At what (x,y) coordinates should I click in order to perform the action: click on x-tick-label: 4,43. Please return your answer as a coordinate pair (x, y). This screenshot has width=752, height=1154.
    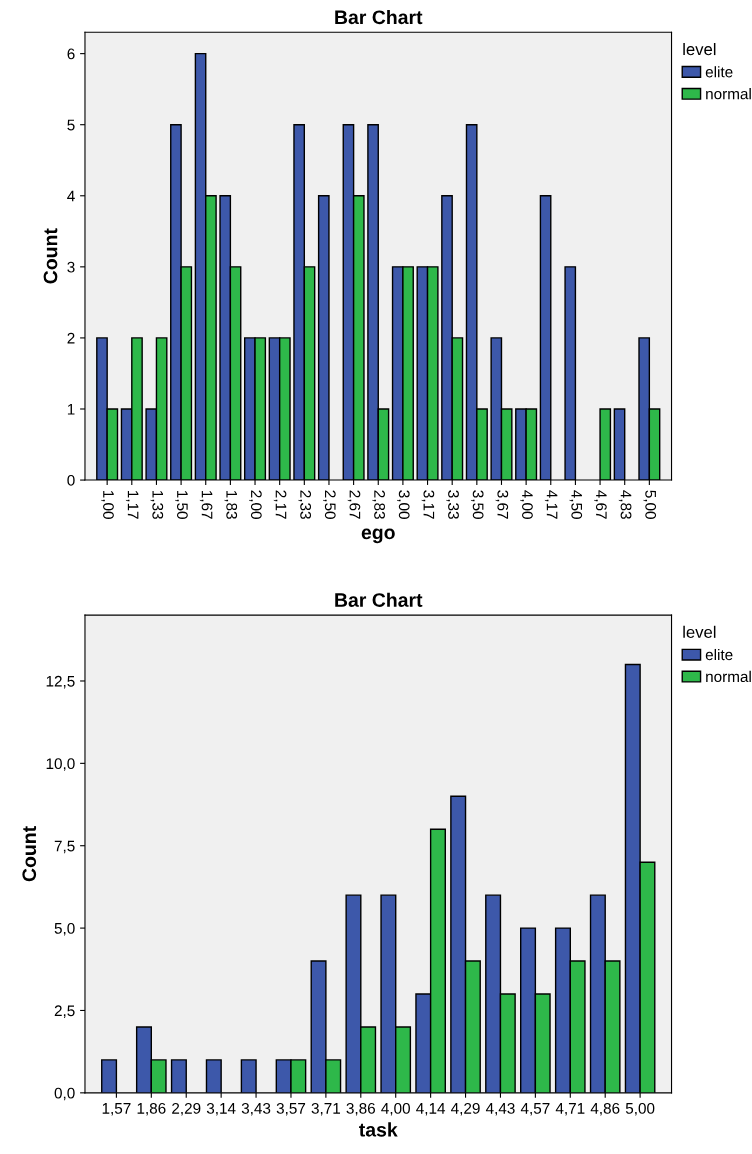
    Looking at the image, I should click on (500, 1109).